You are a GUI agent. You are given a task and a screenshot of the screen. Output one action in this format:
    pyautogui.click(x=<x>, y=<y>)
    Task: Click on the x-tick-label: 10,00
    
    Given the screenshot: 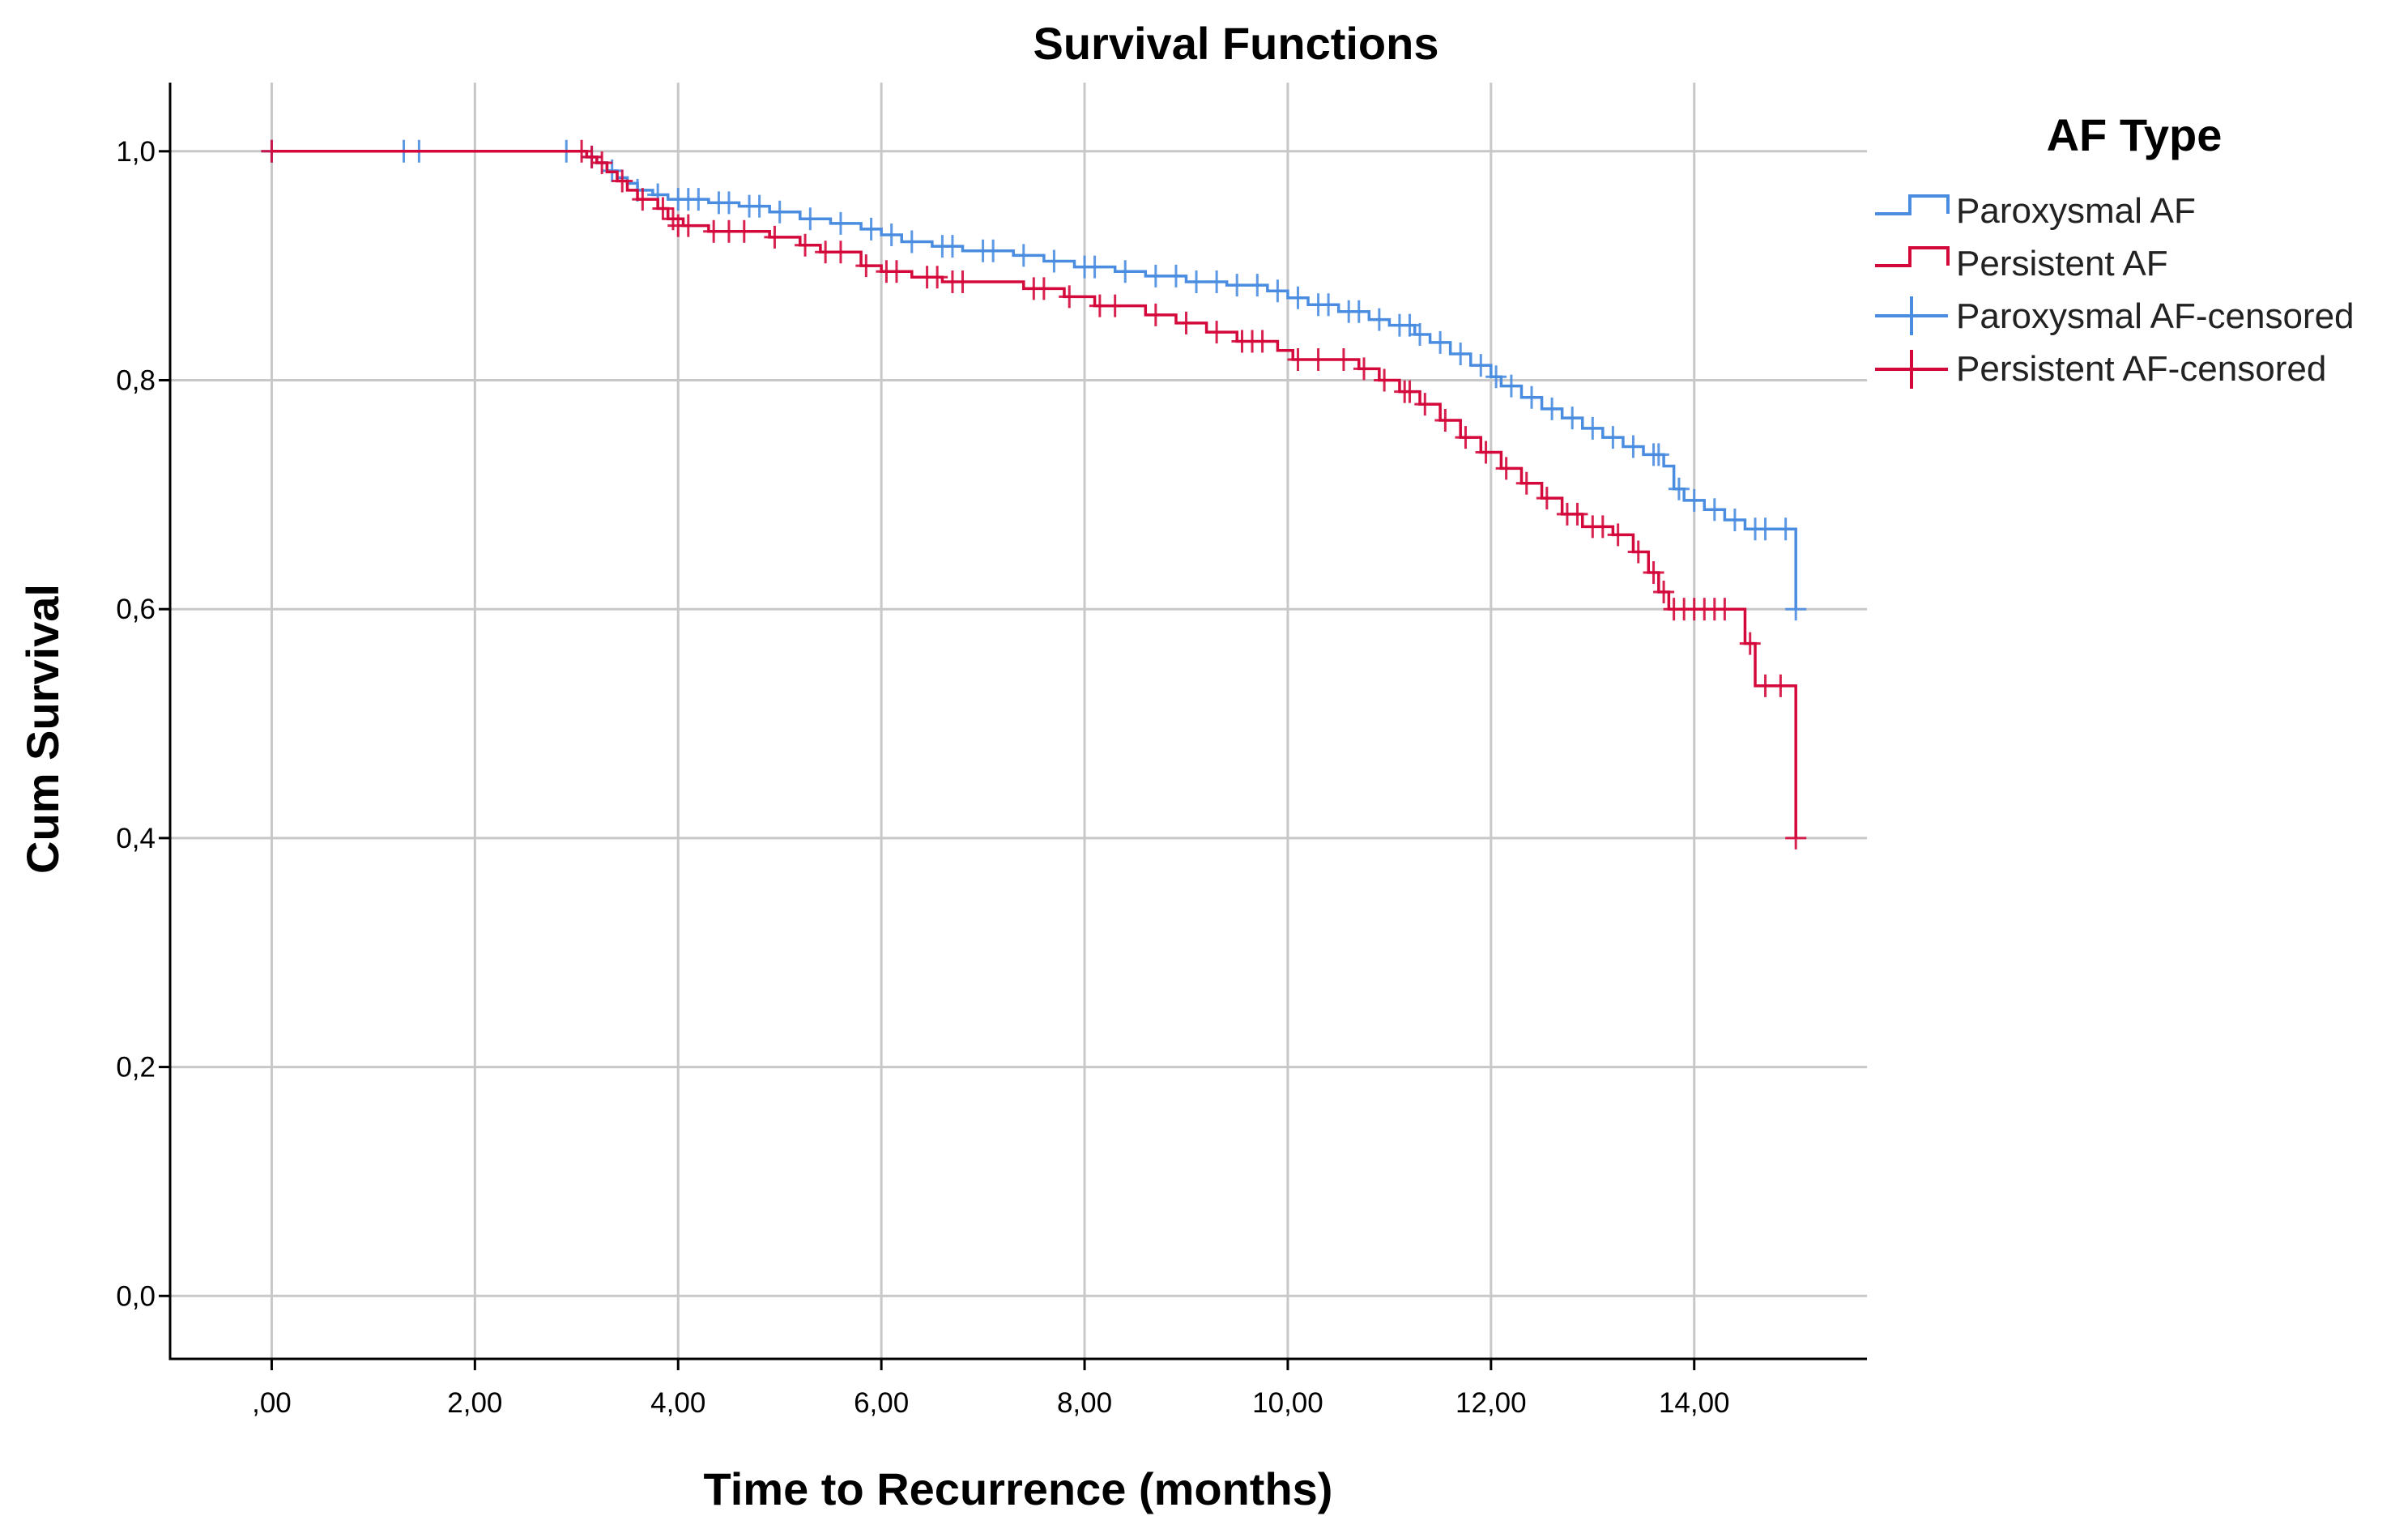 What is the action you would take?
    pyautogui.click(x=1287, y=1403)
    